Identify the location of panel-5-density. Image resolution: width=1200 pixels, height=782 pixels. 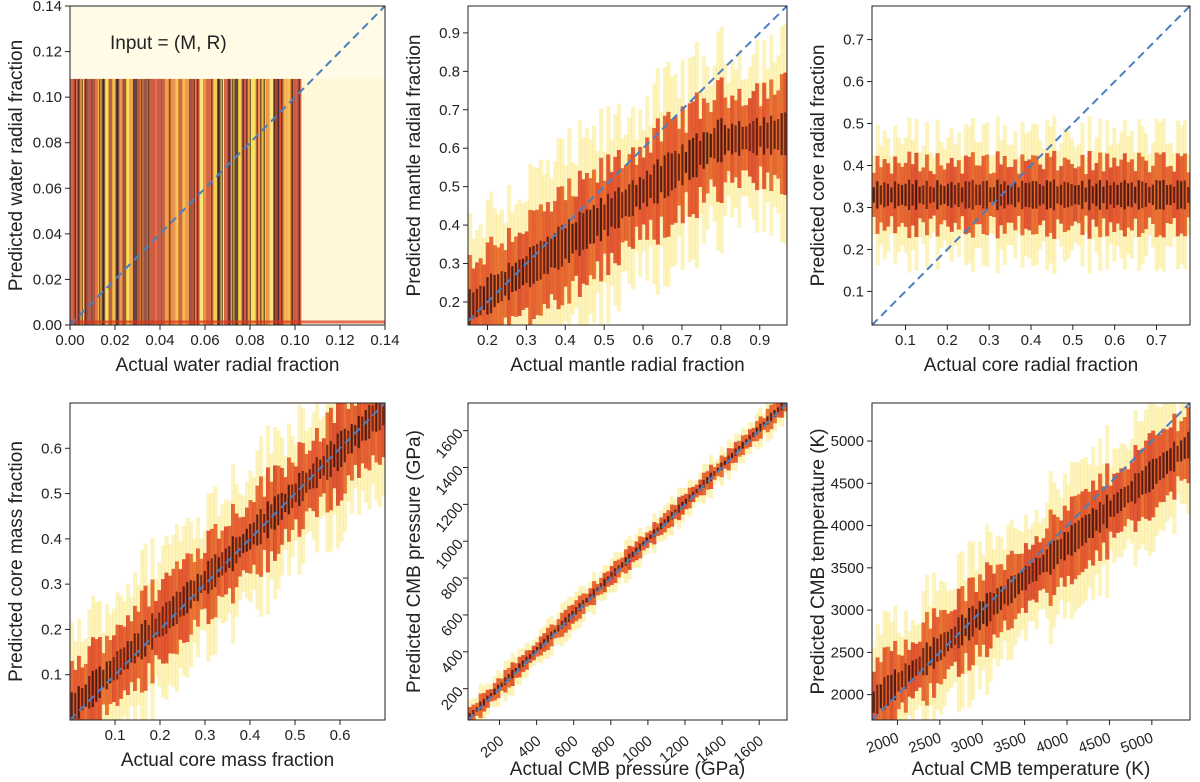
(627, 561).